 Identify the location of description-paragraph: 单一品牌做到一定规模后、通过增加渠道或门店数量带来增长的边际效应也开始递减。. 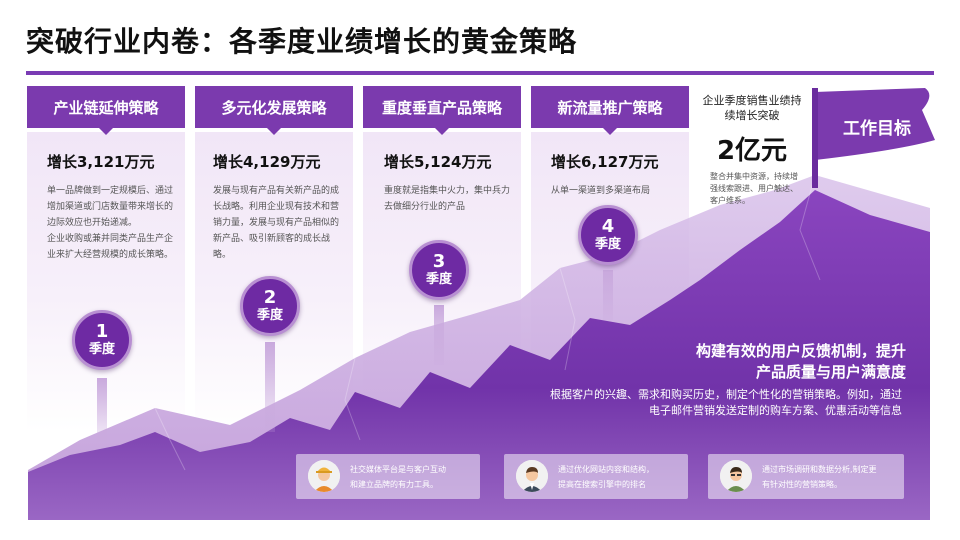
(110, 207).